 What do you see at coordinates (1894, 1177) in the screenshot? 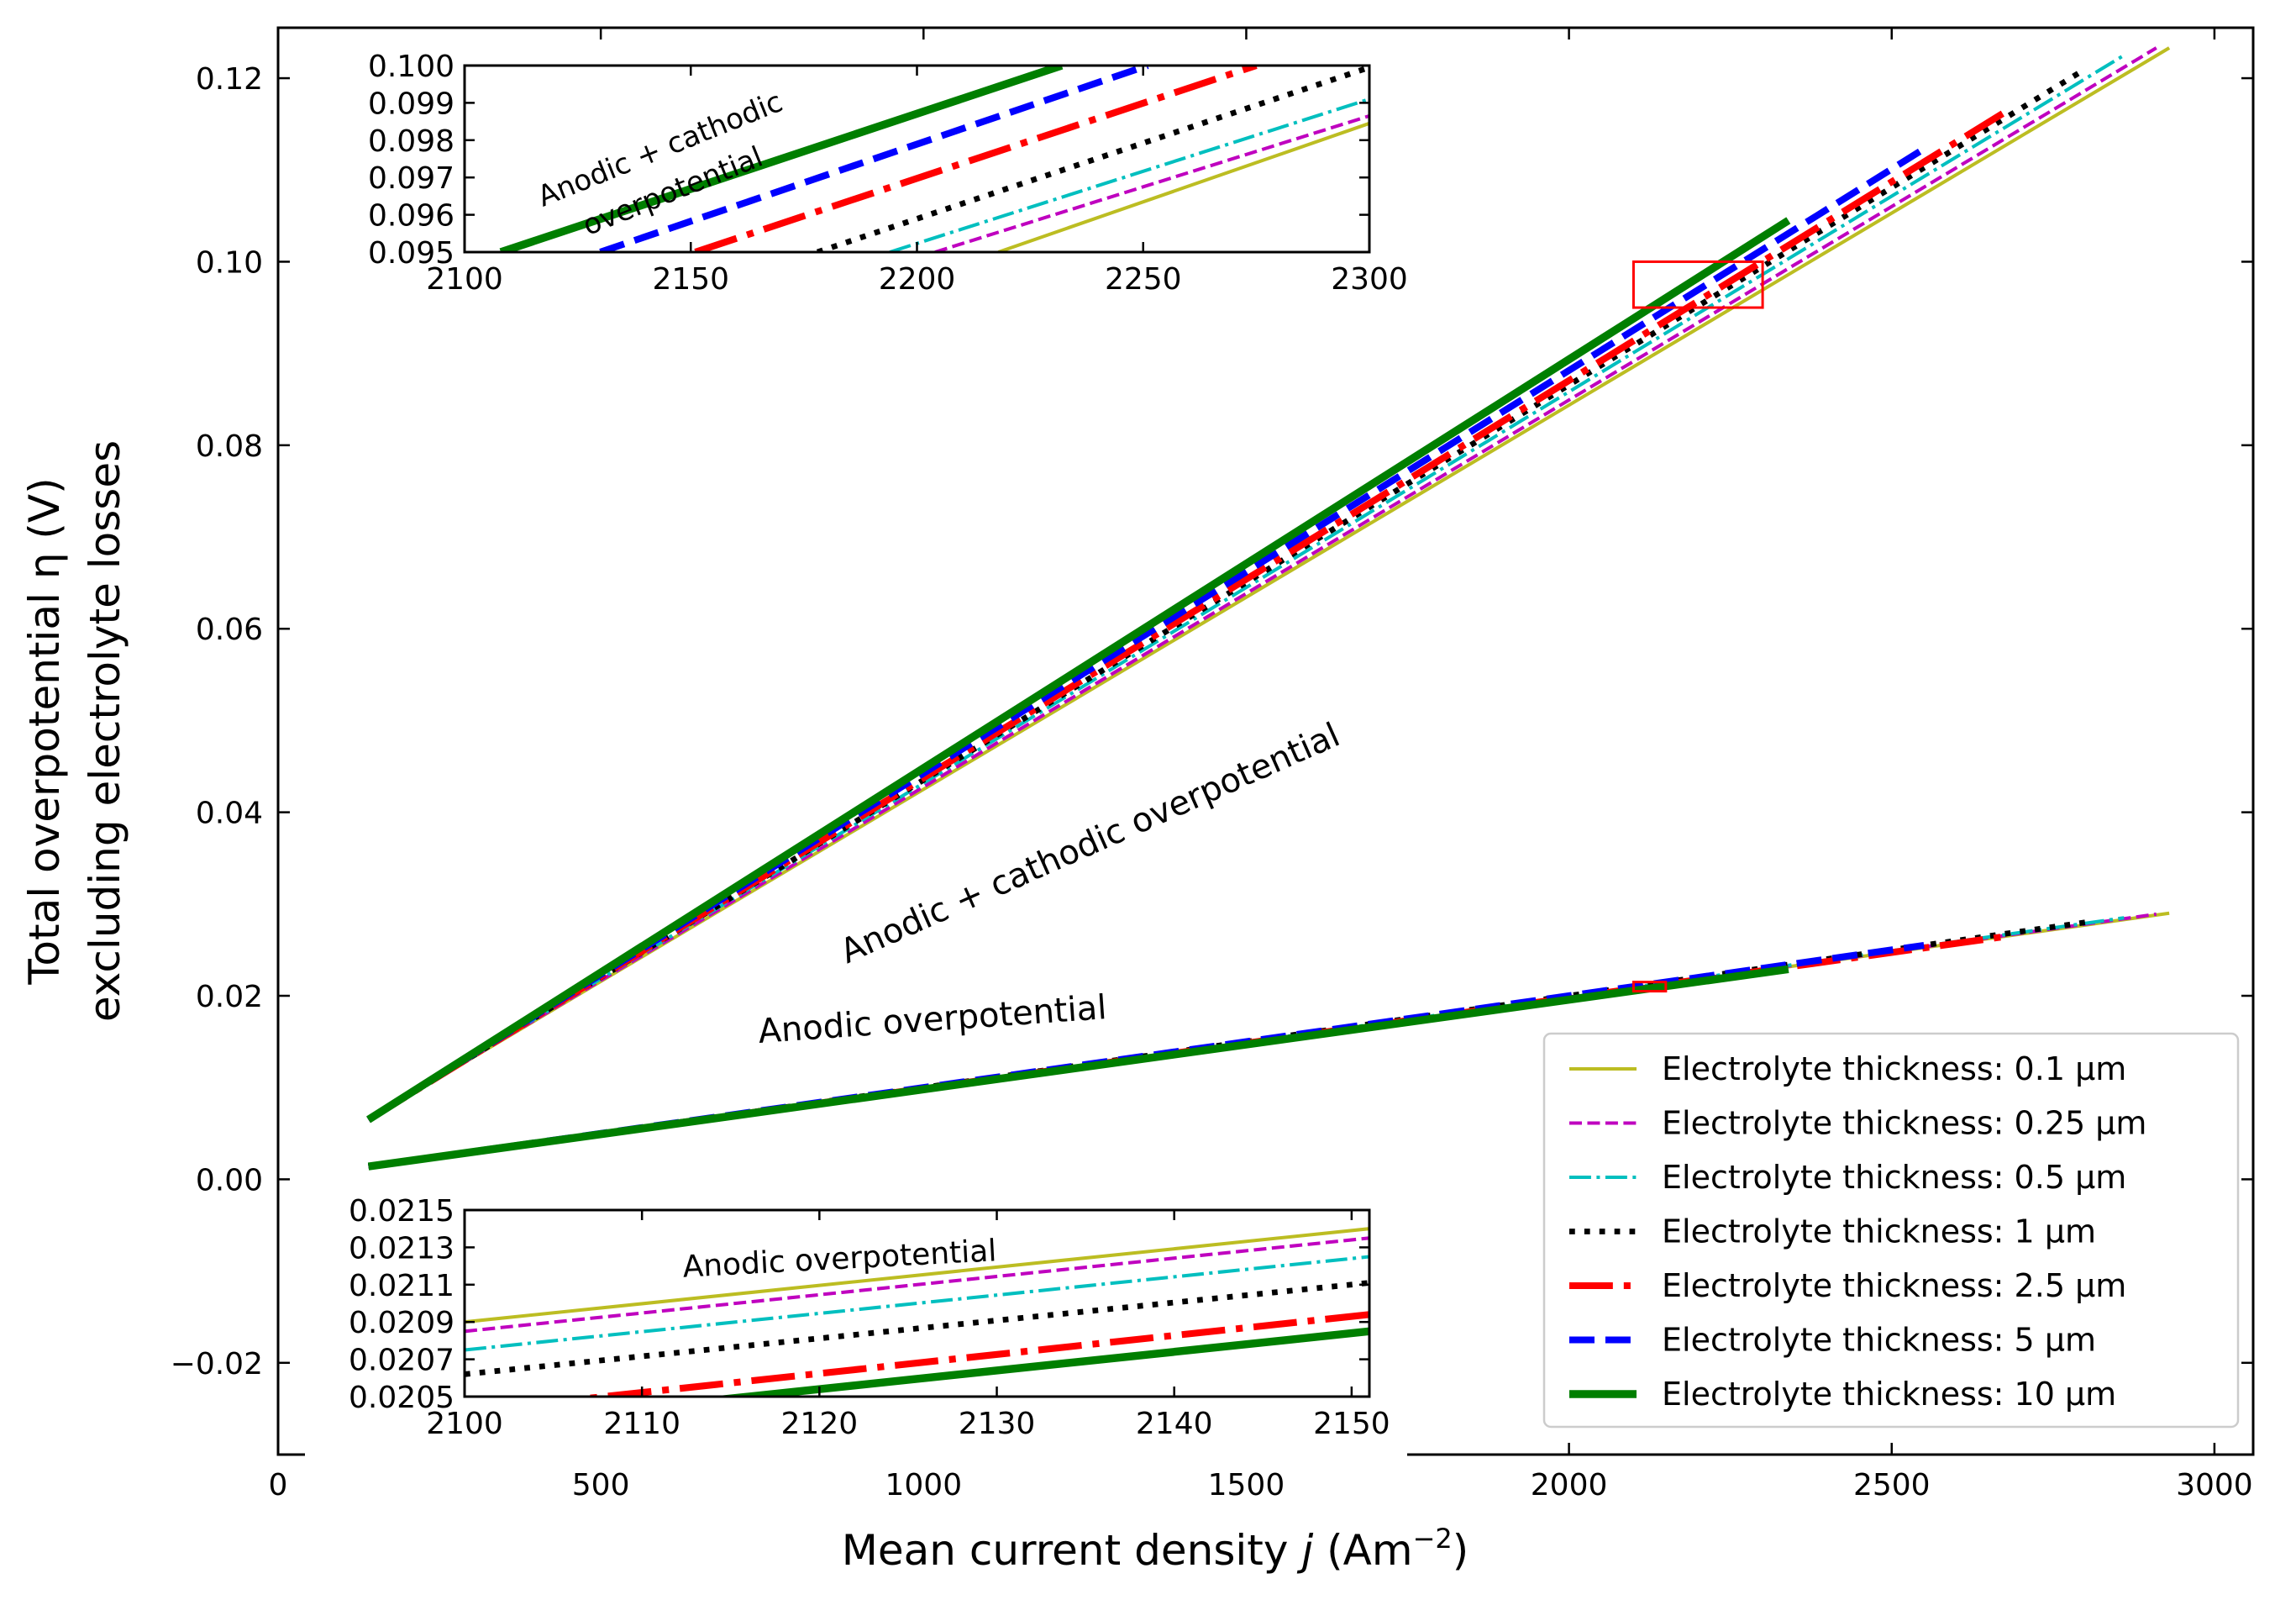
I see `legend-label-2: Electrolyte thickness: 0.5 μm` at bounding box center [1894, 1177].